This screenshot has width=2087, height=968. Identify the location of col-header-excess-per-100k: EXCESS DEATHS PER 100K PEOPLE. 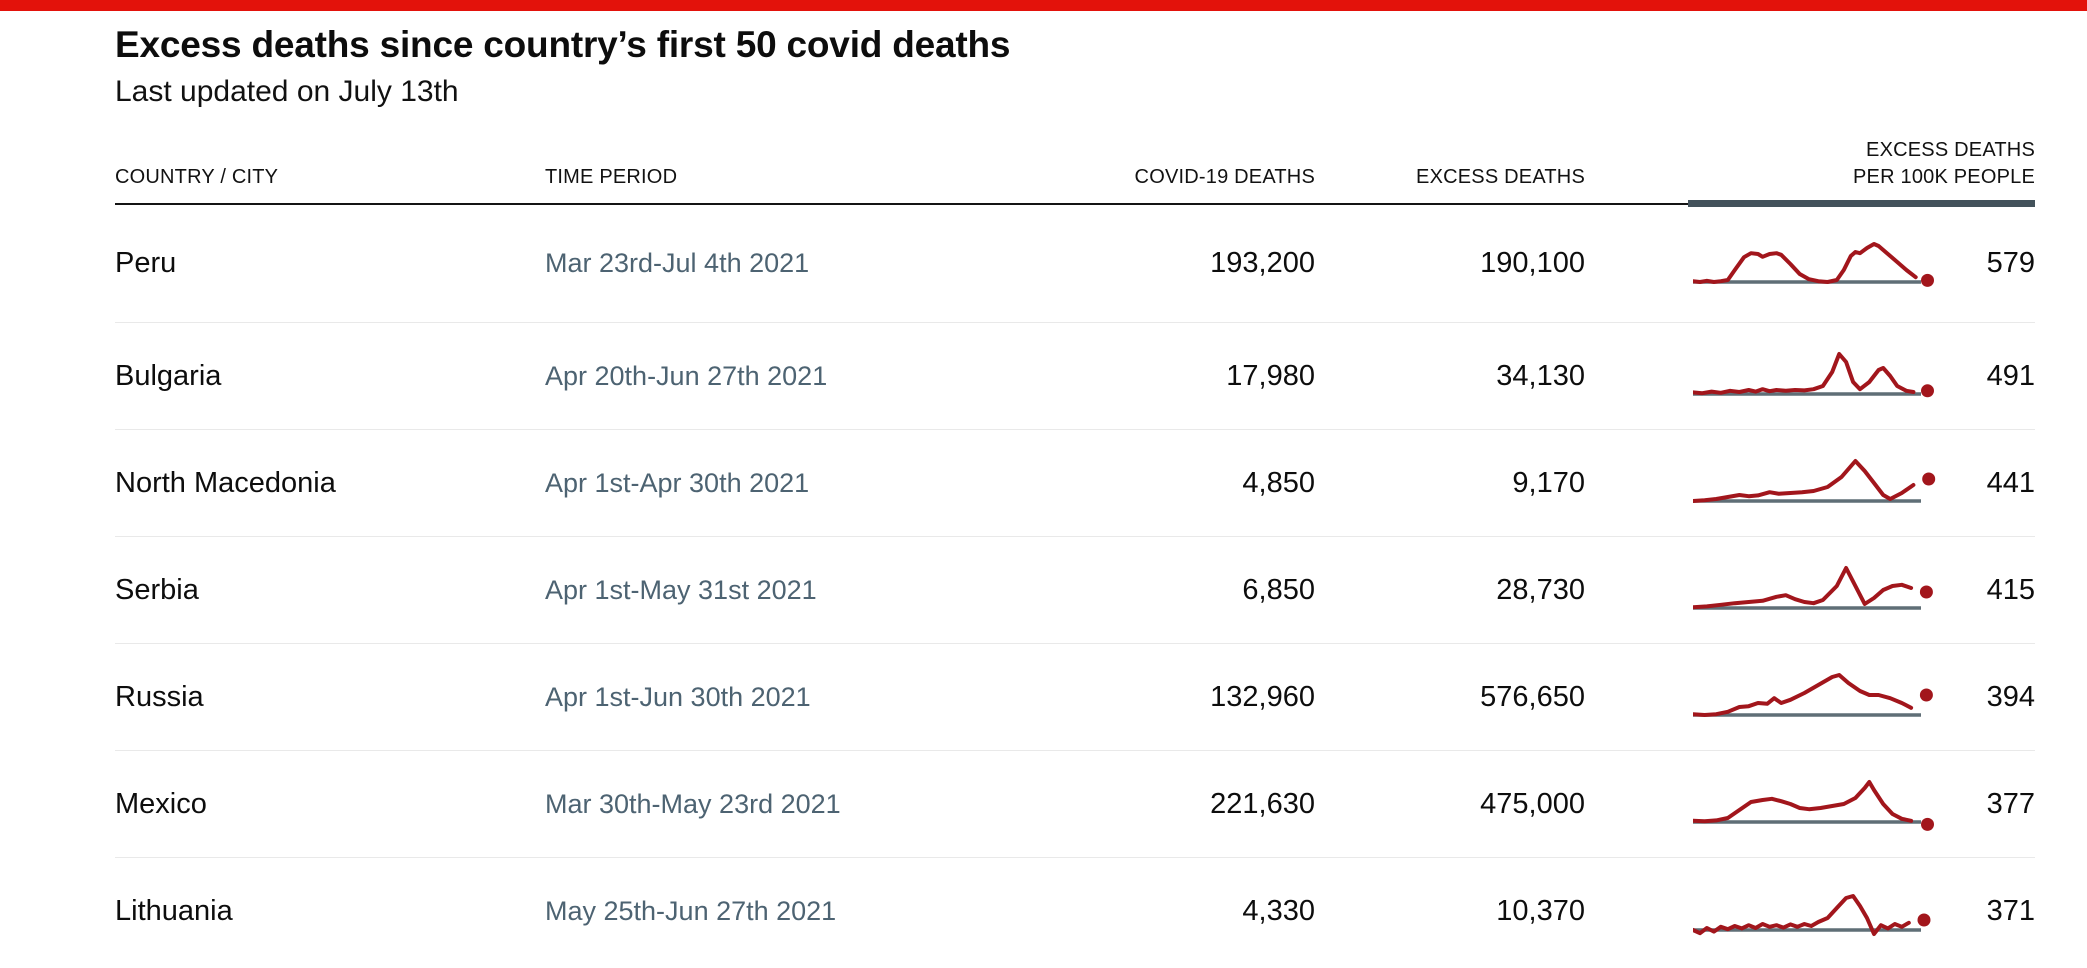
(1810, 164).